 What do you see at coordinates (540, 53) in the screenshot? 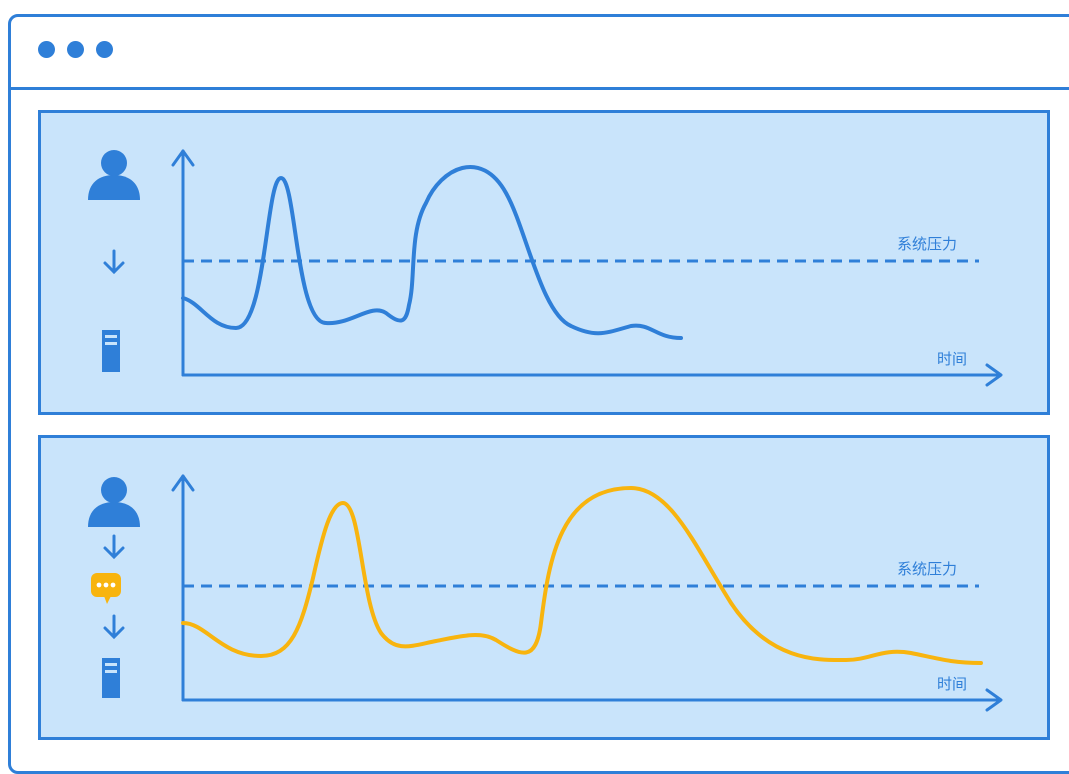
I see `window-titlebar` at bounding box center [540, 53].